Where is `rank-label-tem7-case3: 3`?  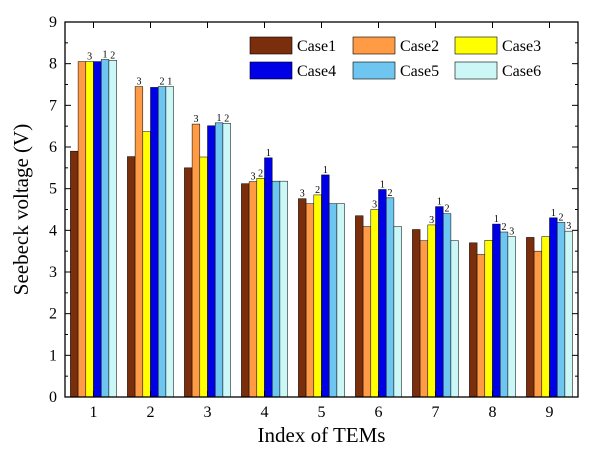 rank-label-tem7-case3: 3 is located at coordinates (431, 220).